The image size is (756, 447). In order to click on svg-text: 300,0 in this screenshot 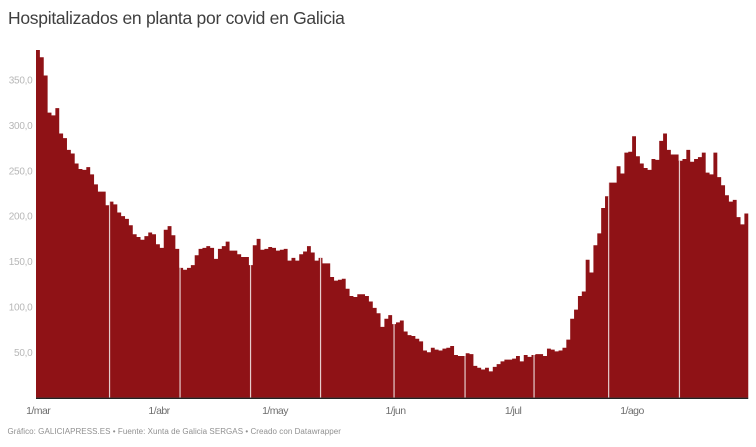, I will do `click(21, 126)`.